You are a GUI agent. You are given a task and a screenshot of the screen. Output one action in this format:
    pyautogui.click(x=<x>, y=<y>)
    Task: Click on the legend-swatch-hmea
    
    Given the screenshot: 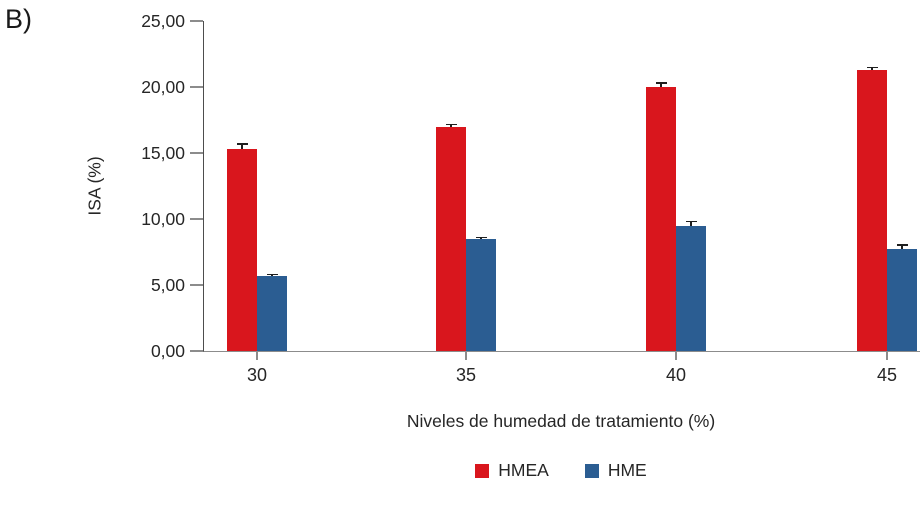 What is the action you would take?
    pyautogui.click(x=482, y=470)
    